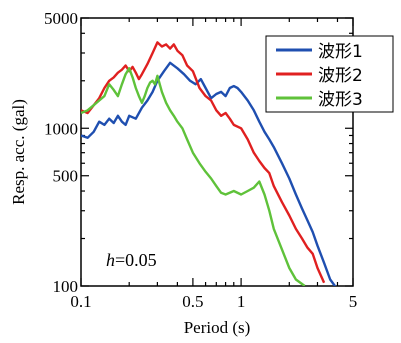 The height and width of the screenshot is (343, 401). Describe the element at coordinates (18, 152) in the screenshot. I see `y-axis-label: Resp. acc. (gal)` at that location.